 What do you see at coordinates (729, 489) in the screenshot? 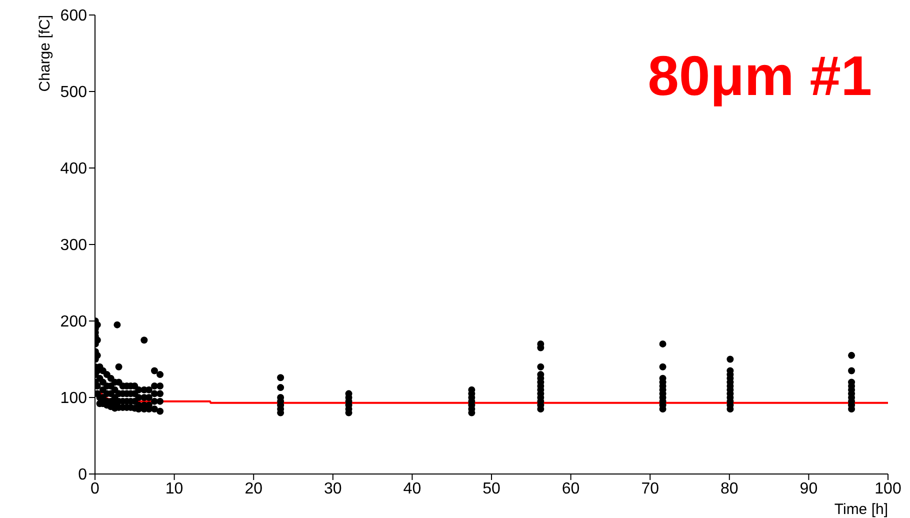
I see `x-tick-label: 80` at bounding box center [729, 489].